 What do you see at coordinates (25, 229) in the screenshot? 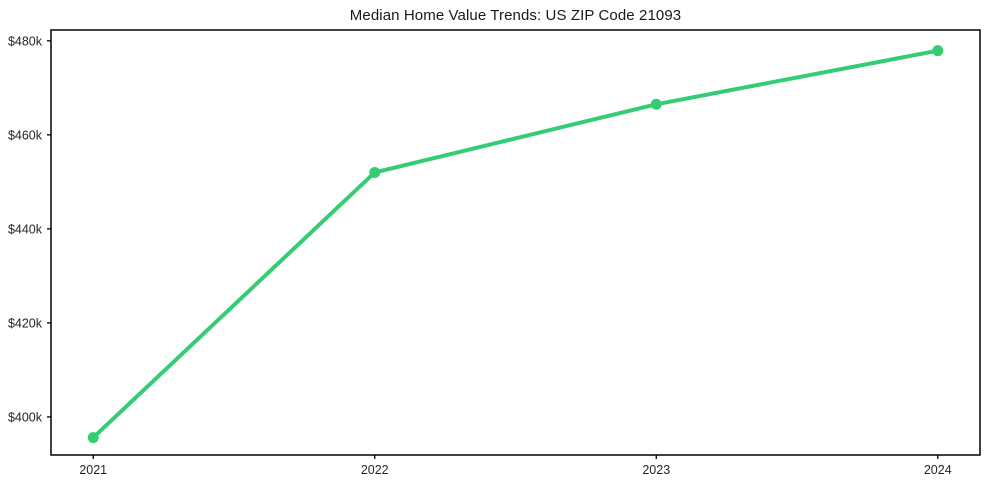
I see `y-axis-tick-label: $440k` at bounding box center [25, 229].